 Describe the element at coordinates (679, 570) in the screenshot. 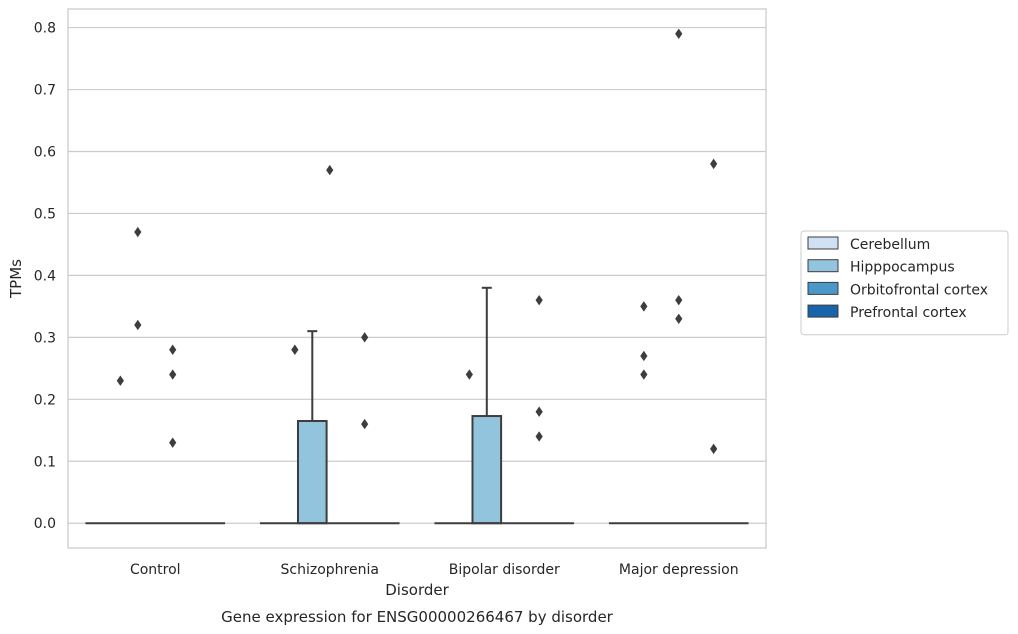

I see `x-tick-label: Major depression` at that location.